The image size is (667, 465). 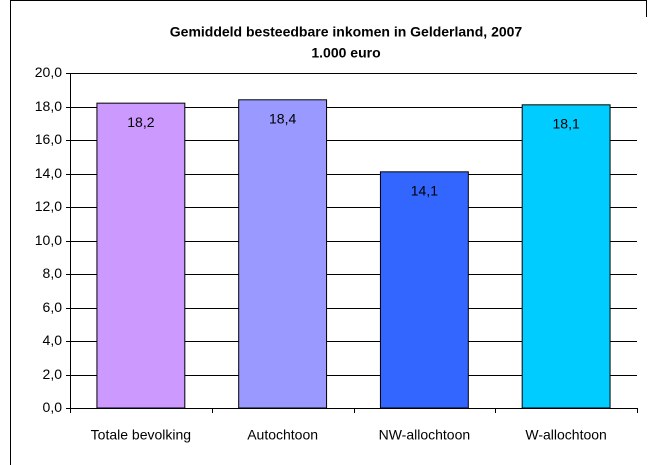 What do you see at coordinates (141, 435) in the screenshot?
I see `x-tick-label: Totale bevolking` at bounding box center [141, 435].